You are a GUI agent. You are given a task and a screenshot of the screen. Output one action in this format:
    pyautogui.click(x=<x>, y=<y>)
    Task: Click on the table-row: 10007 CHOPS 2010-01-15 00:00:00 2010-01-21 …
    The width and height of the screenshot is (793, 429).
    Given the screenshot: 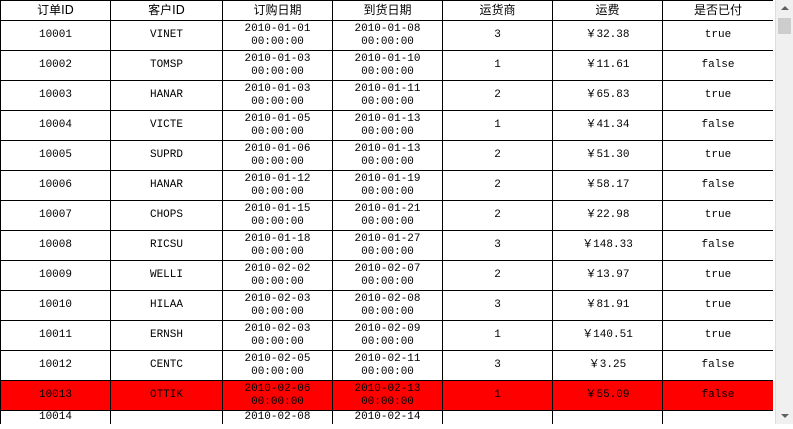 What is the action you would take?
    pyautogui.click(x=386, y=215)
    